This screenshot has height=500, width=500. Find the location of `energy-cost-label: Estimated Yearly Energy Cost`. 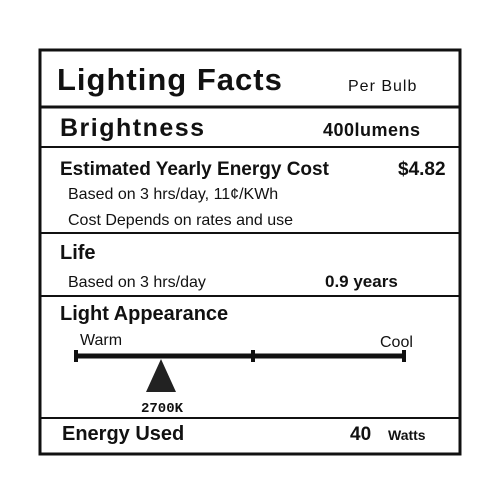

energy-cost-label: Estimated Yearly Energy Cost is located at coordinates (195, 169).